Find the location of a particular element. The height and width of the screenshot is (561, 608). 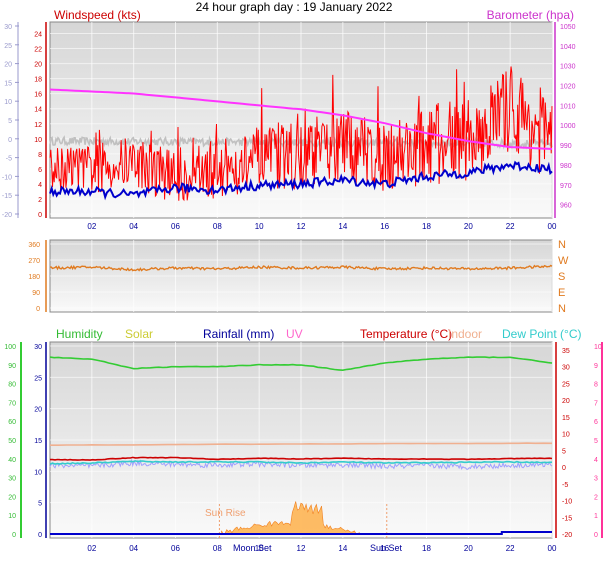

x-tick-label: 16 is located at coordinates (384, 548).